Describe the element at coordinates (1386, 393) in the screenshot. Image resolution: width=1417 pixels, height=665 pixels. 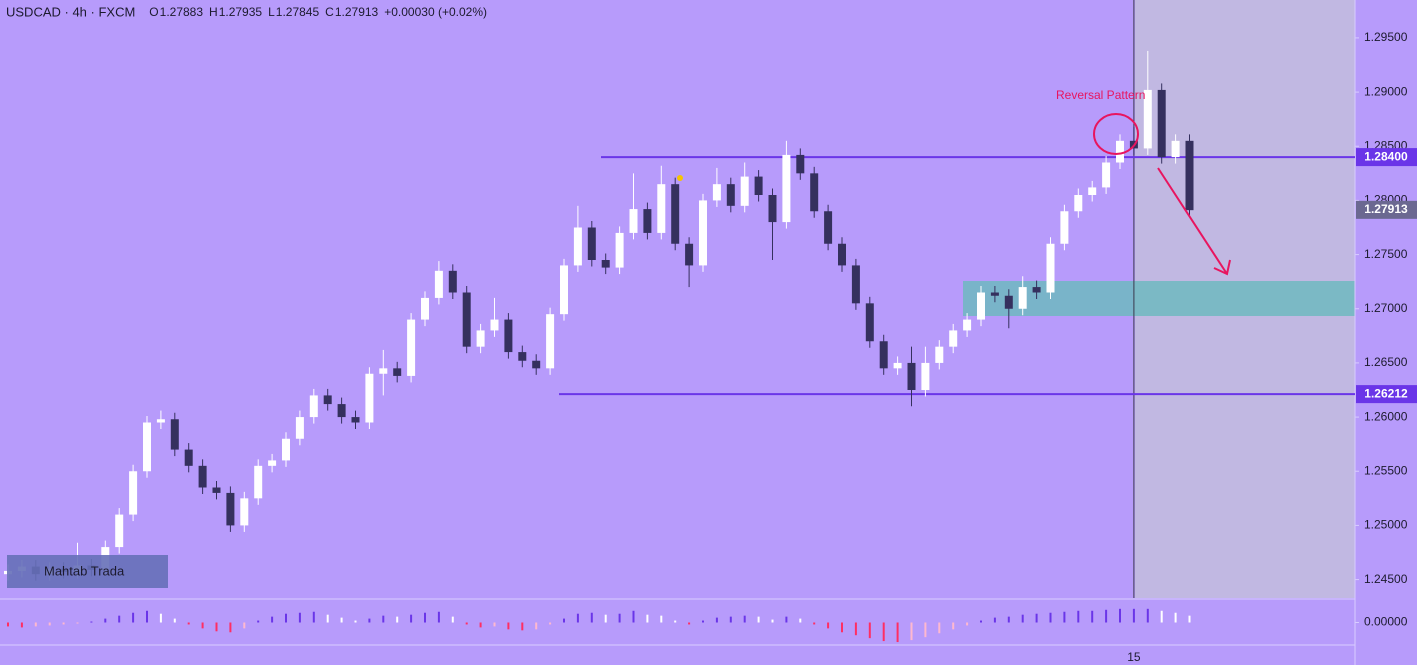
I see `level-label: 1.26212` at that location.